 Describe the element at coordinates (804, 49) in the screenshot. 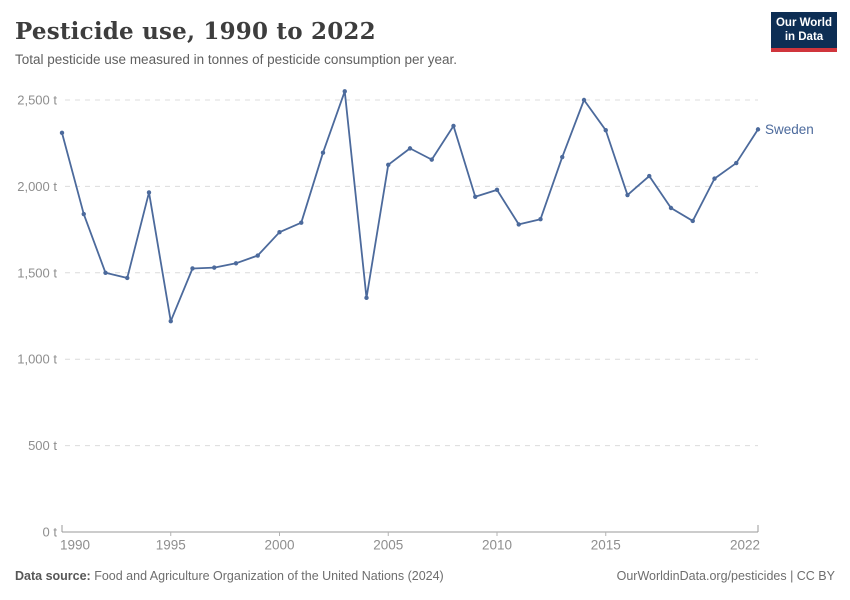

I see `owid-logo-red-bar` at that location.